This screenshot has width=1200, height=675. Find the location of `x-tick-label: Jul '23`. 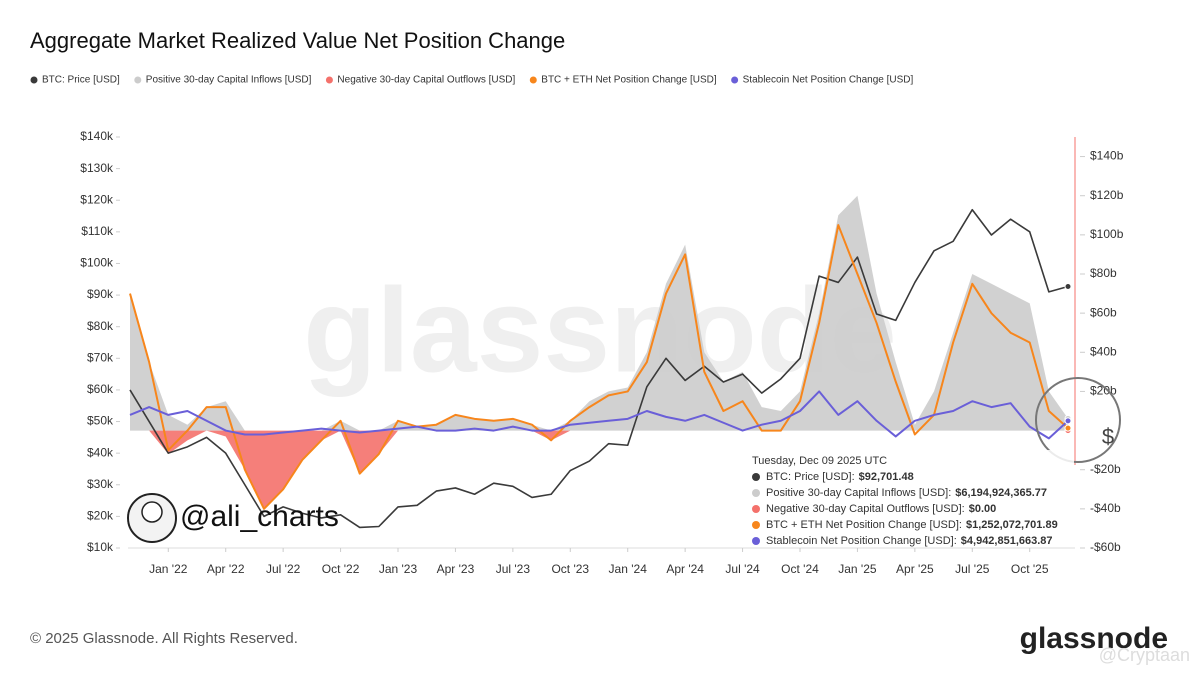

x-tick-label: Jul '23 is located at coordinates (513, 569).